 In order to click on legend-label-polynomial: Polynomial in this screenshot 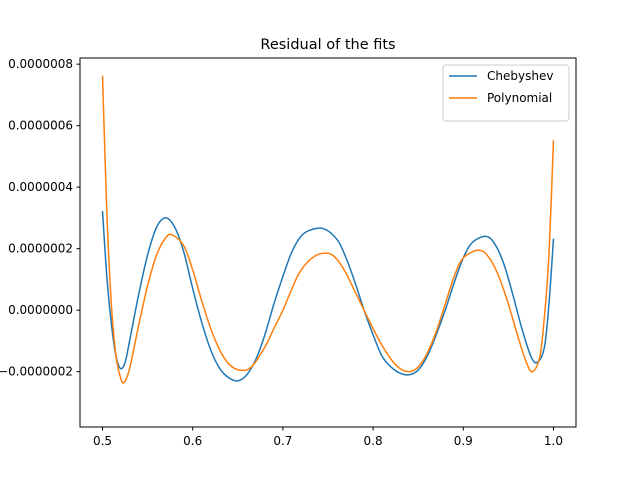, I will do `click(519, 98)`.